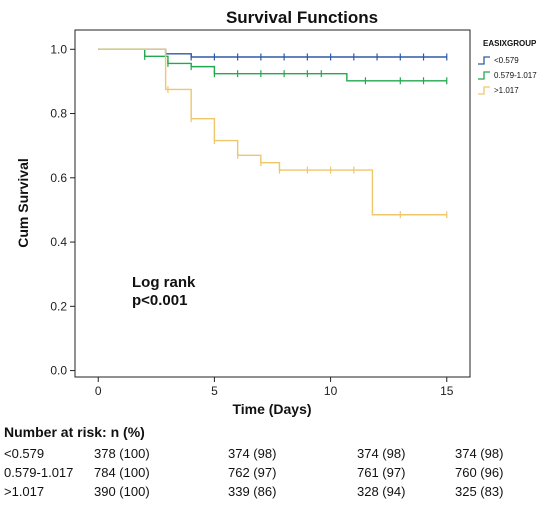 The width and height of the screenshot is (550, 509). I want to click on risk-cell: 762 (97), so click(252, 472).